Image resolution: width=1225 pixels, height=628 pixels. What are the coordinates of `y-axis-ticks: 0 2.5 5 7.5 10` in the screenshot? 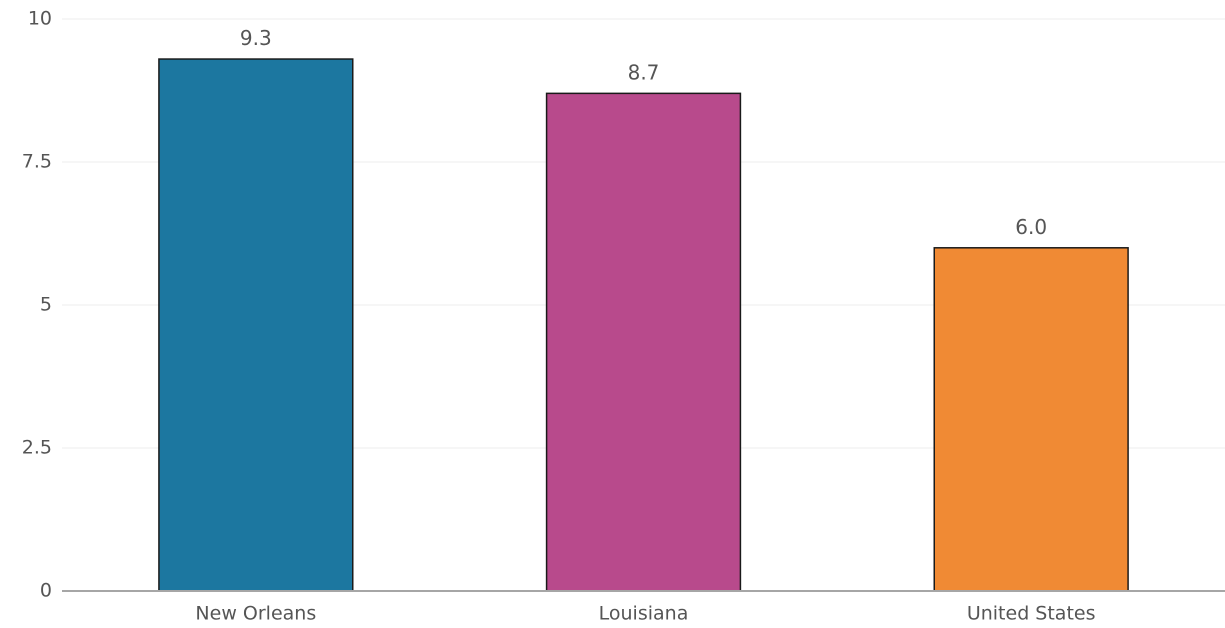 It's located at (37, 305).